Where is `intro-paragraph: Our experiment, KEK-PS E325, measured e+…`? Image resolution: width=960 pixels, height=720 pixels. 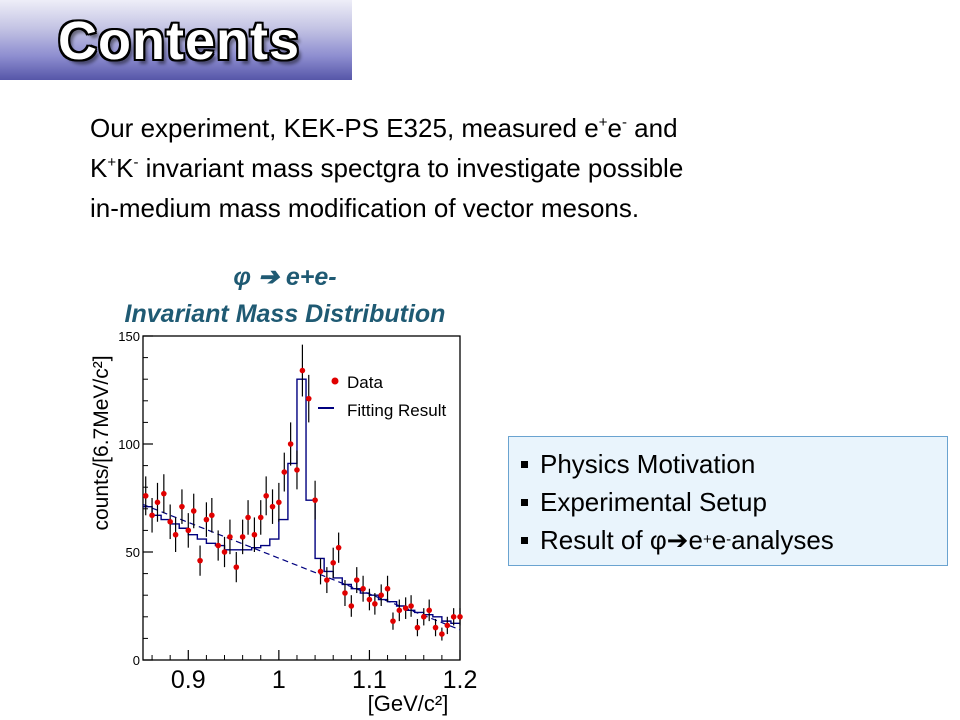
intro-paragraph: Our experiment, KEK-PS E325, measured e+… is located at coordinates (490, 168).